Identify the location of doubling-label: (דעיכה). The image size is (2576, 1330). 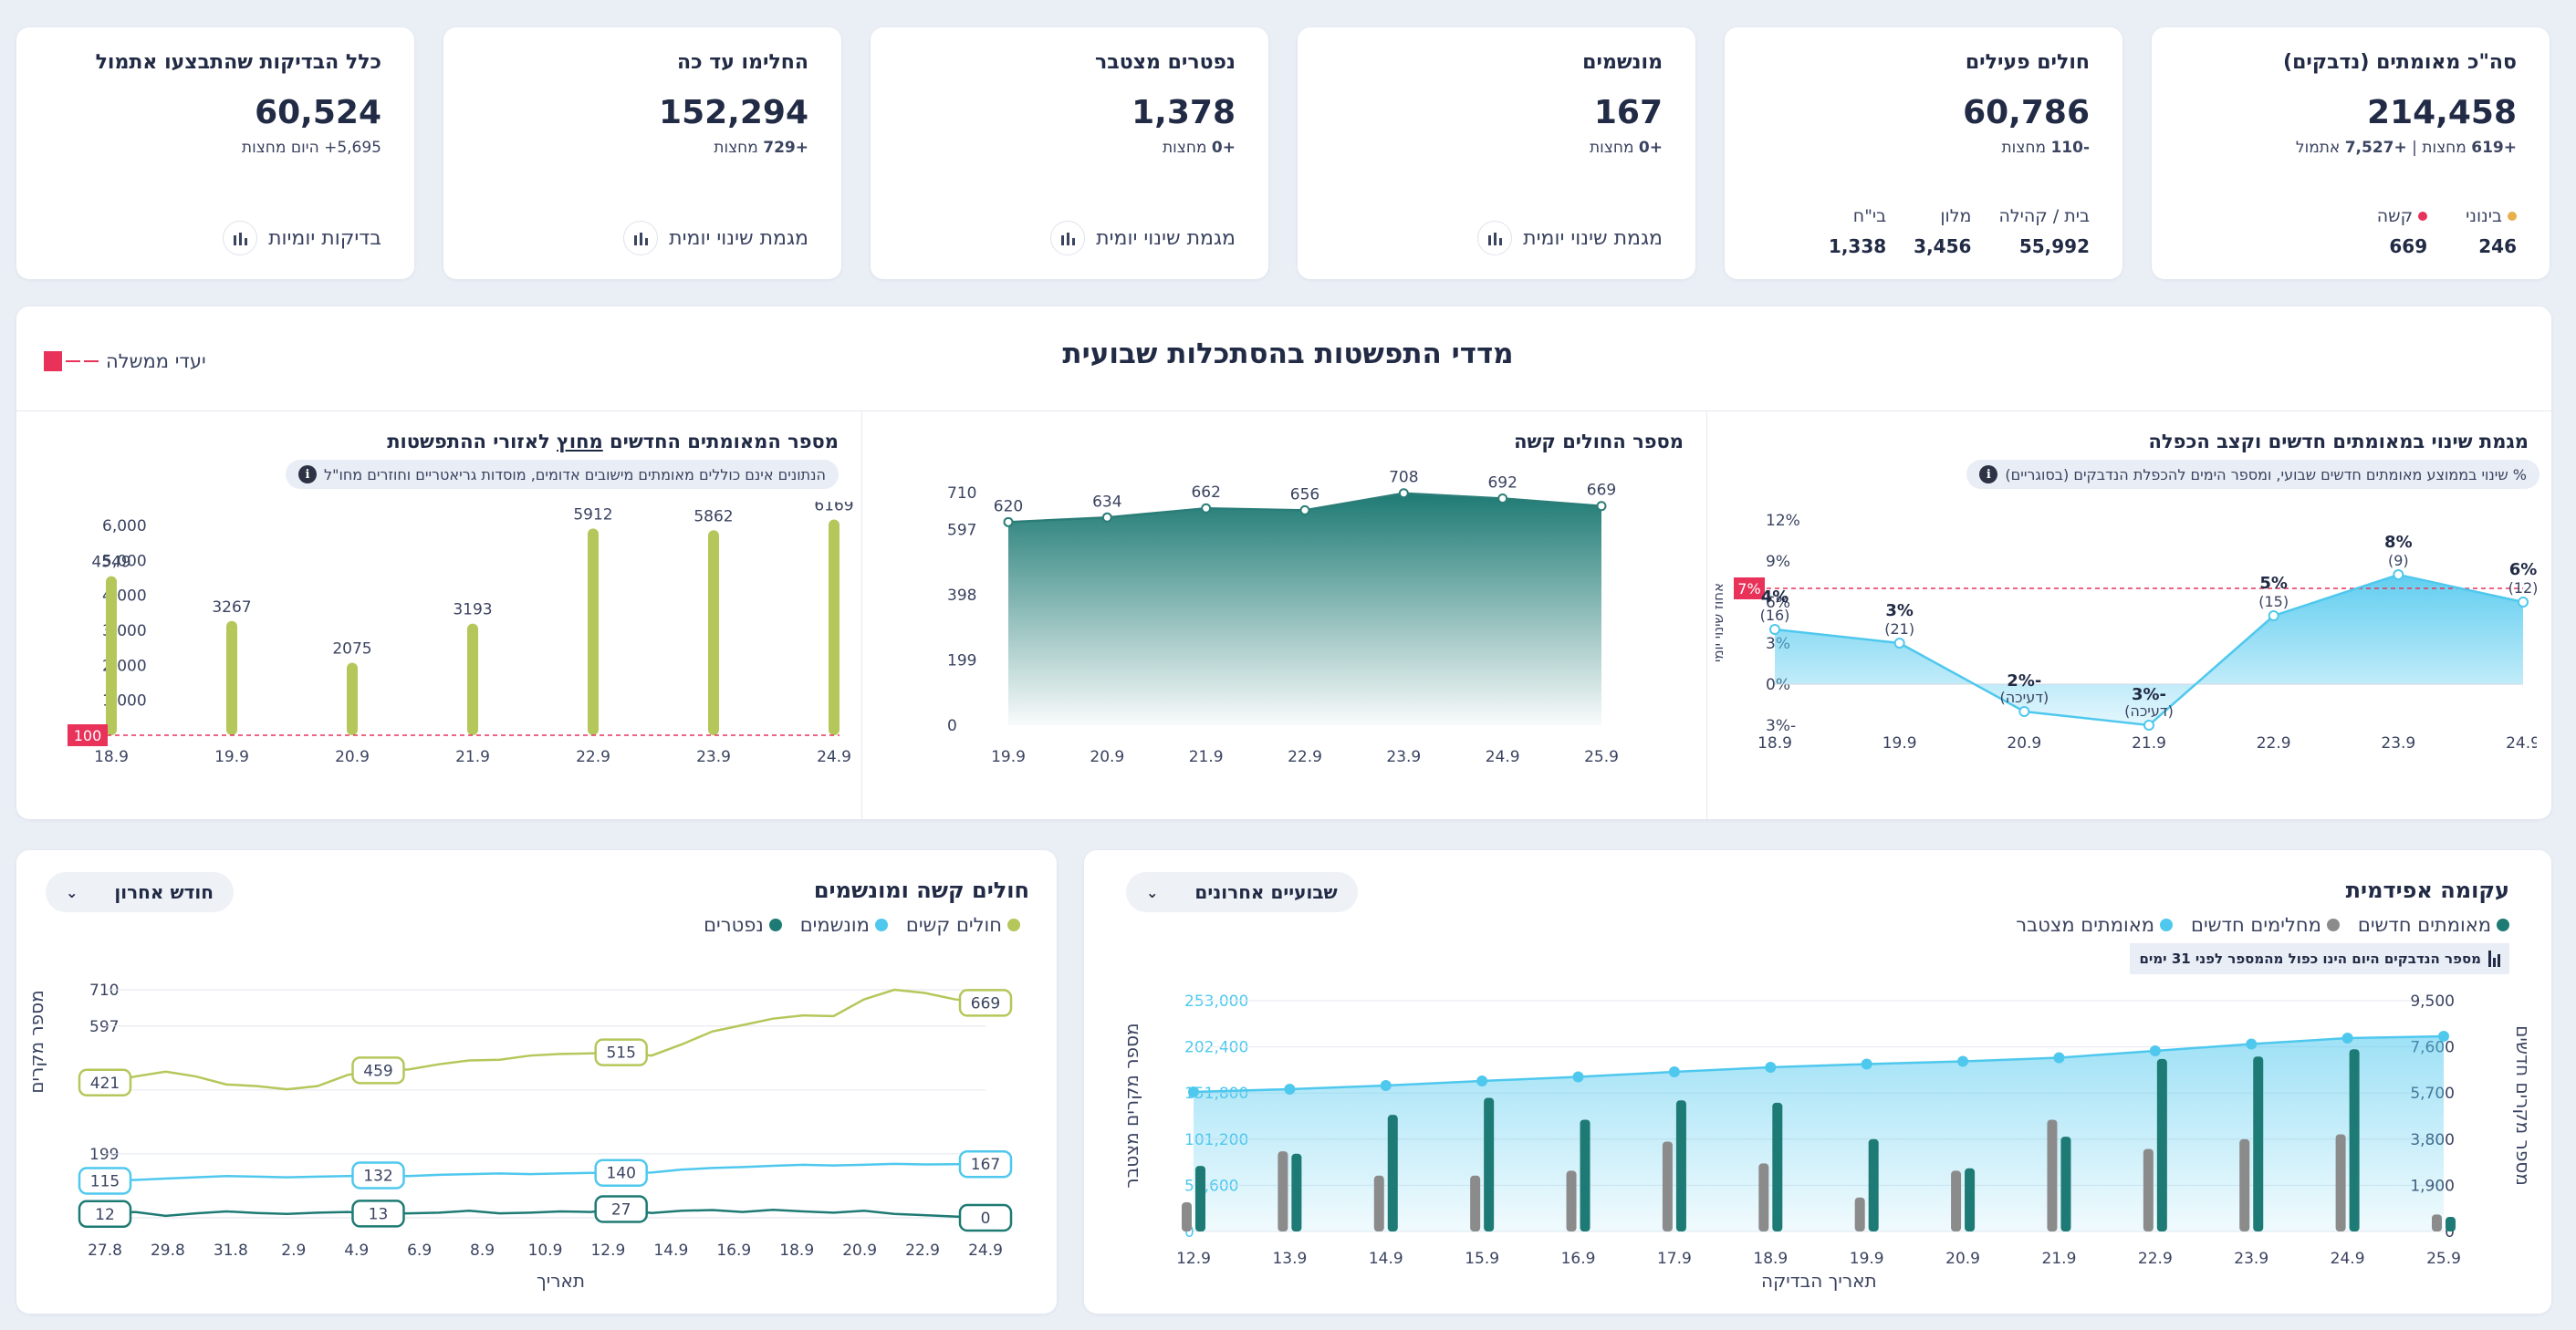
(2024, 697).